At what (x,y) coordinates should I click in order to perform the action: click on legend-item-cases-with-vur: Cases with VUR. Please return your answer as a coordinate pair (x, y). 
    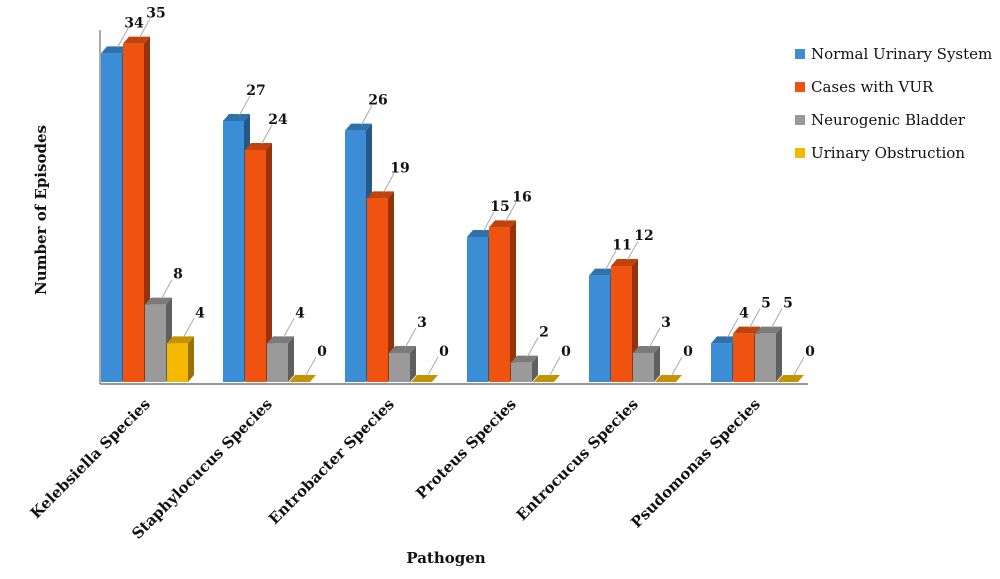
    Looking at the image, I should click on (864, 87).